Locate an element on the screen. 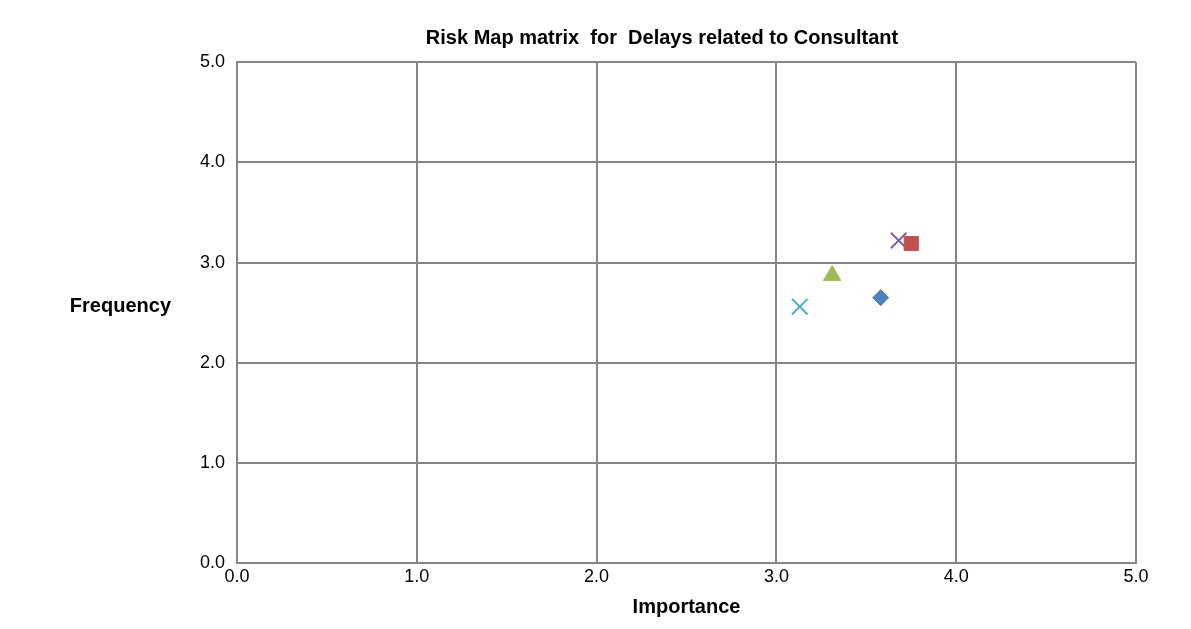 Image resolution: width=1191 pixels, height=629 pixels. x-axis-title: Importance is located at coordinates (686, 605).